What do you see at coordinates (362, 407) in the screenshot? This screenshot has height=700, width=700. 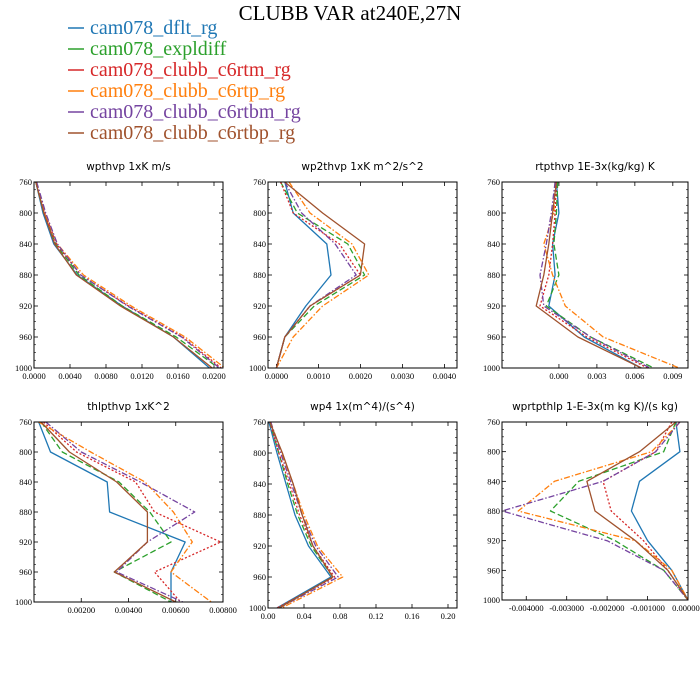 I see `panel-title: wp4 1x(m^4)/(s^4)` at bounding box center [362, 407].